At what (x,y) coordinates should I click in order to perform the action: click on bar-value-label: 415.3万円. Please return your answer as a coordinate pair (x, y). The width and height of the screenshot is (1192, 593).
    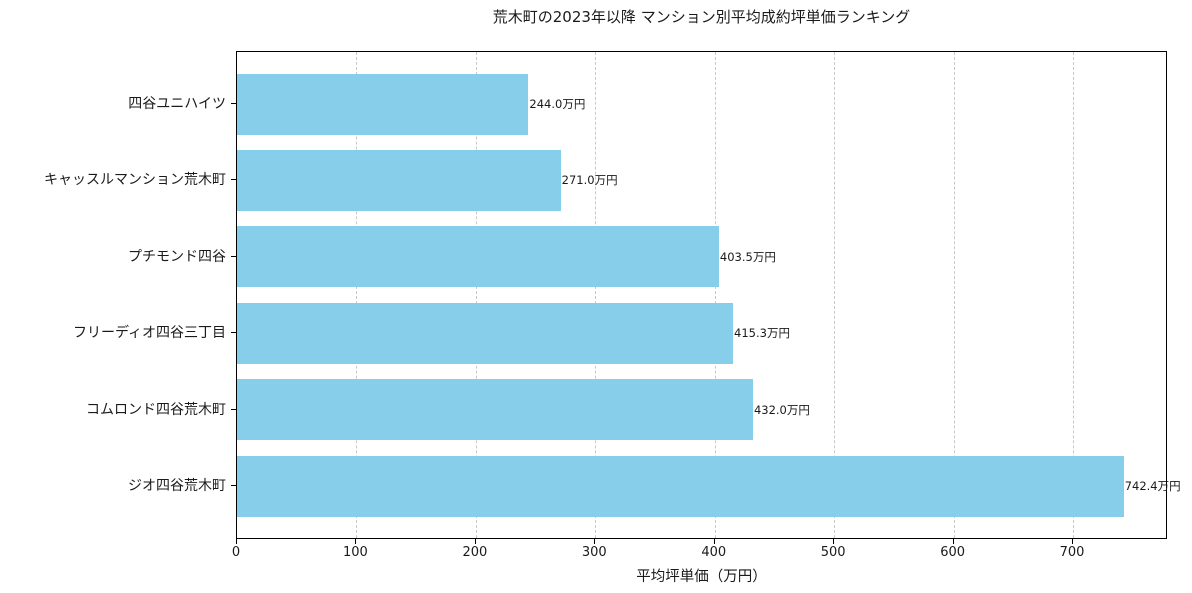
    Looking at the image, I should click on (762, 333).